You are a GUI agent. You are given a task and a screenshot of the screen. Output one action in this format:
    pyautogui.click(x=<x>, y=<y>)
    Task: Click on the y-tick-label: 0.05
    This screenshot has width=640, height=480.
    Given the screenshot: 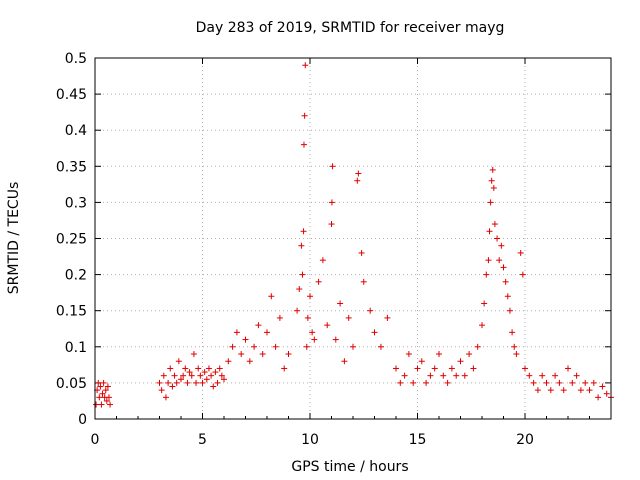 What is the action you would take?
    pyautogui.click(x=71, y=384)
    